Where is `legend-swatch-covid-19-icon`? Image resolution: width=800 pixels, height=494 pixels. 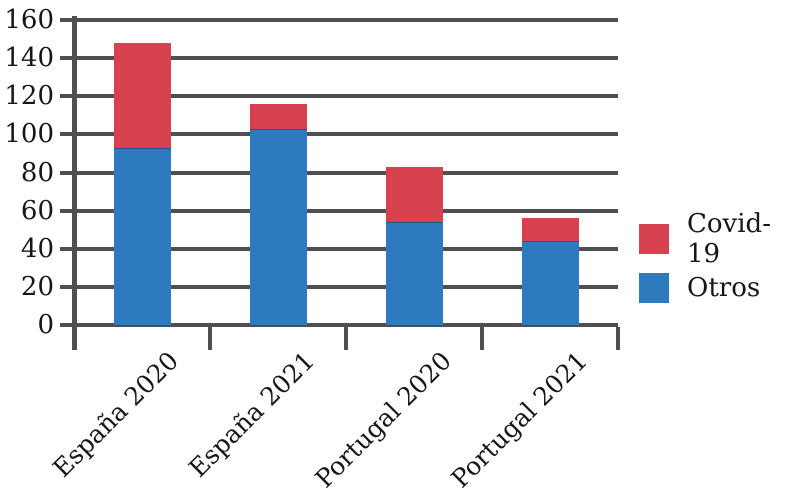 legend-swatch-covid-19-icon is located at coordinates (654, 239).